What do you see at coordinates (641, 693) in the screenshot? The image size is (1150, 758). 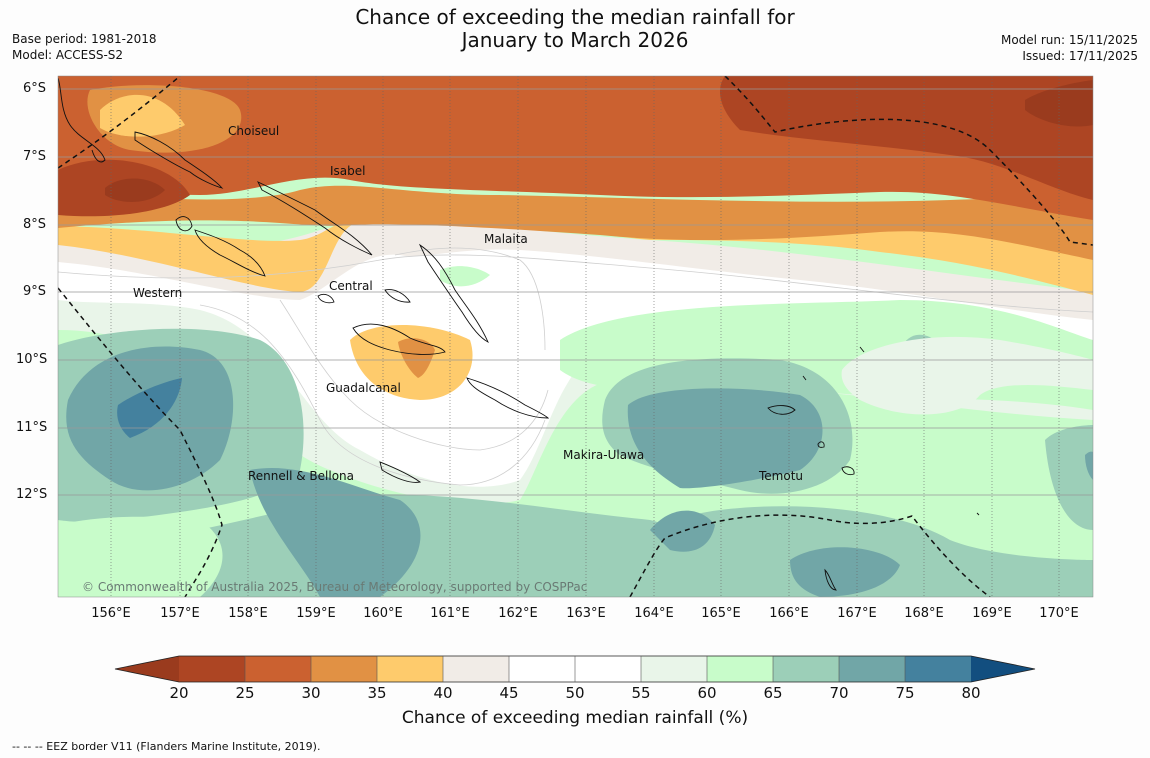 I see `cbar-tick: 55` at bounding box center [641, 693].